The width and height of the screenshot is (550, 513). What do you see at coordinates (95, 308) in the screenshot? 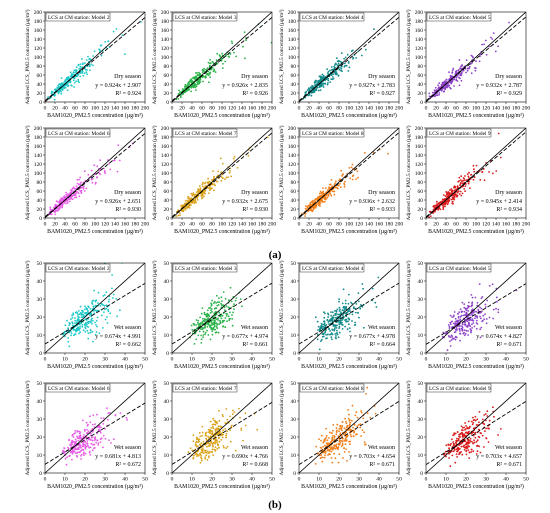
I see `identity-line` at bounding box center [95, 308].